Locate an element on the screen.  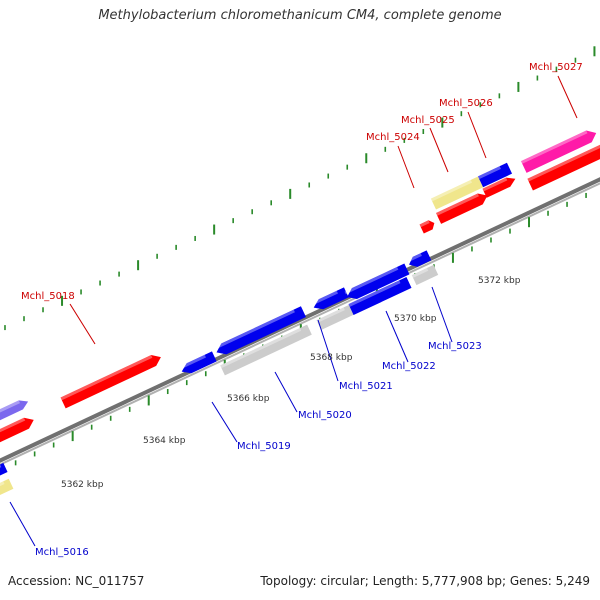
gene-label-mchl-5026: Mchl_5026 is located at coordinates (466, 103).